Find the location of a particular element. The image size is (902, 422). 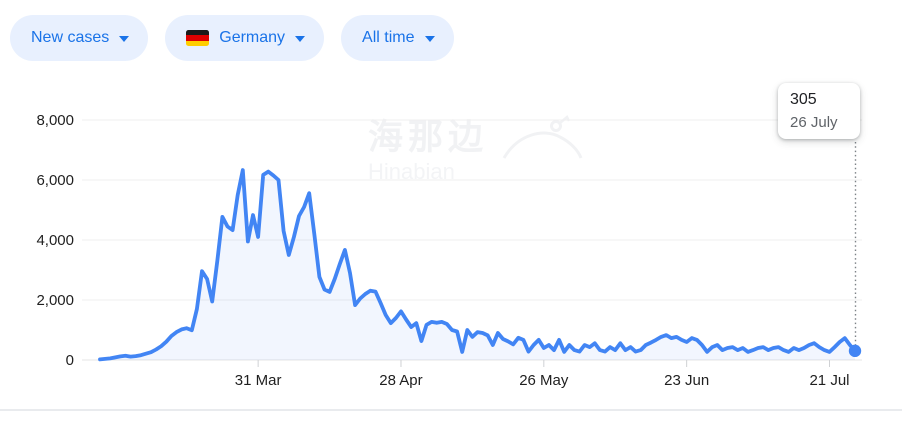

tooltip-value: 305 is located at coordinates (803, 99).